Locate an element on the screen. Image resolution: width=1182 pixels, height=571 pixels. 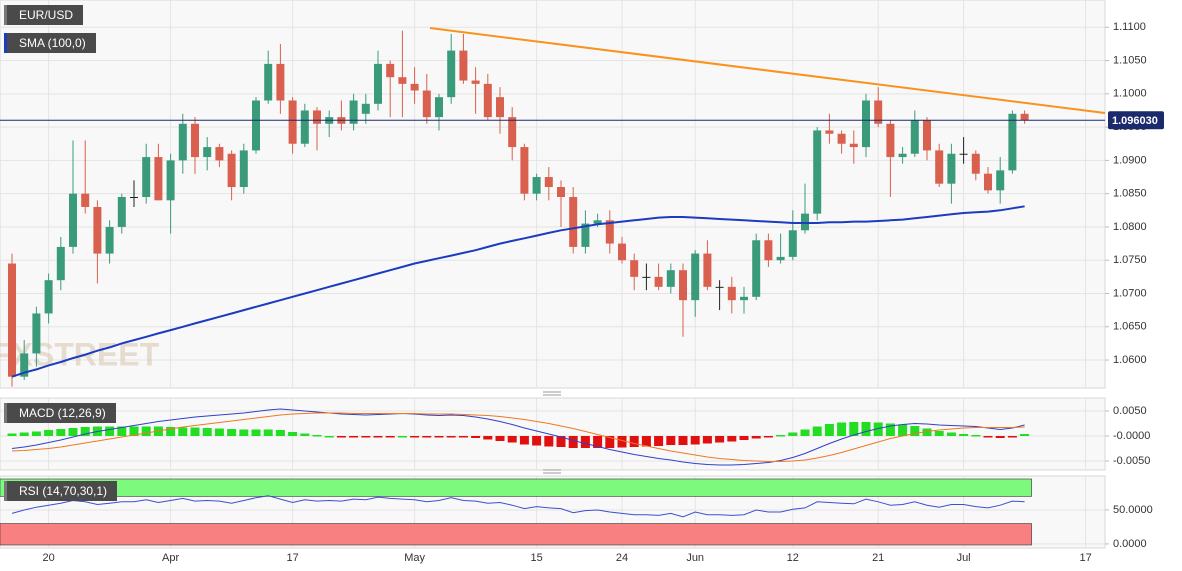
y-tick-label: 0.0050 is located at coordinates (1130, 411).